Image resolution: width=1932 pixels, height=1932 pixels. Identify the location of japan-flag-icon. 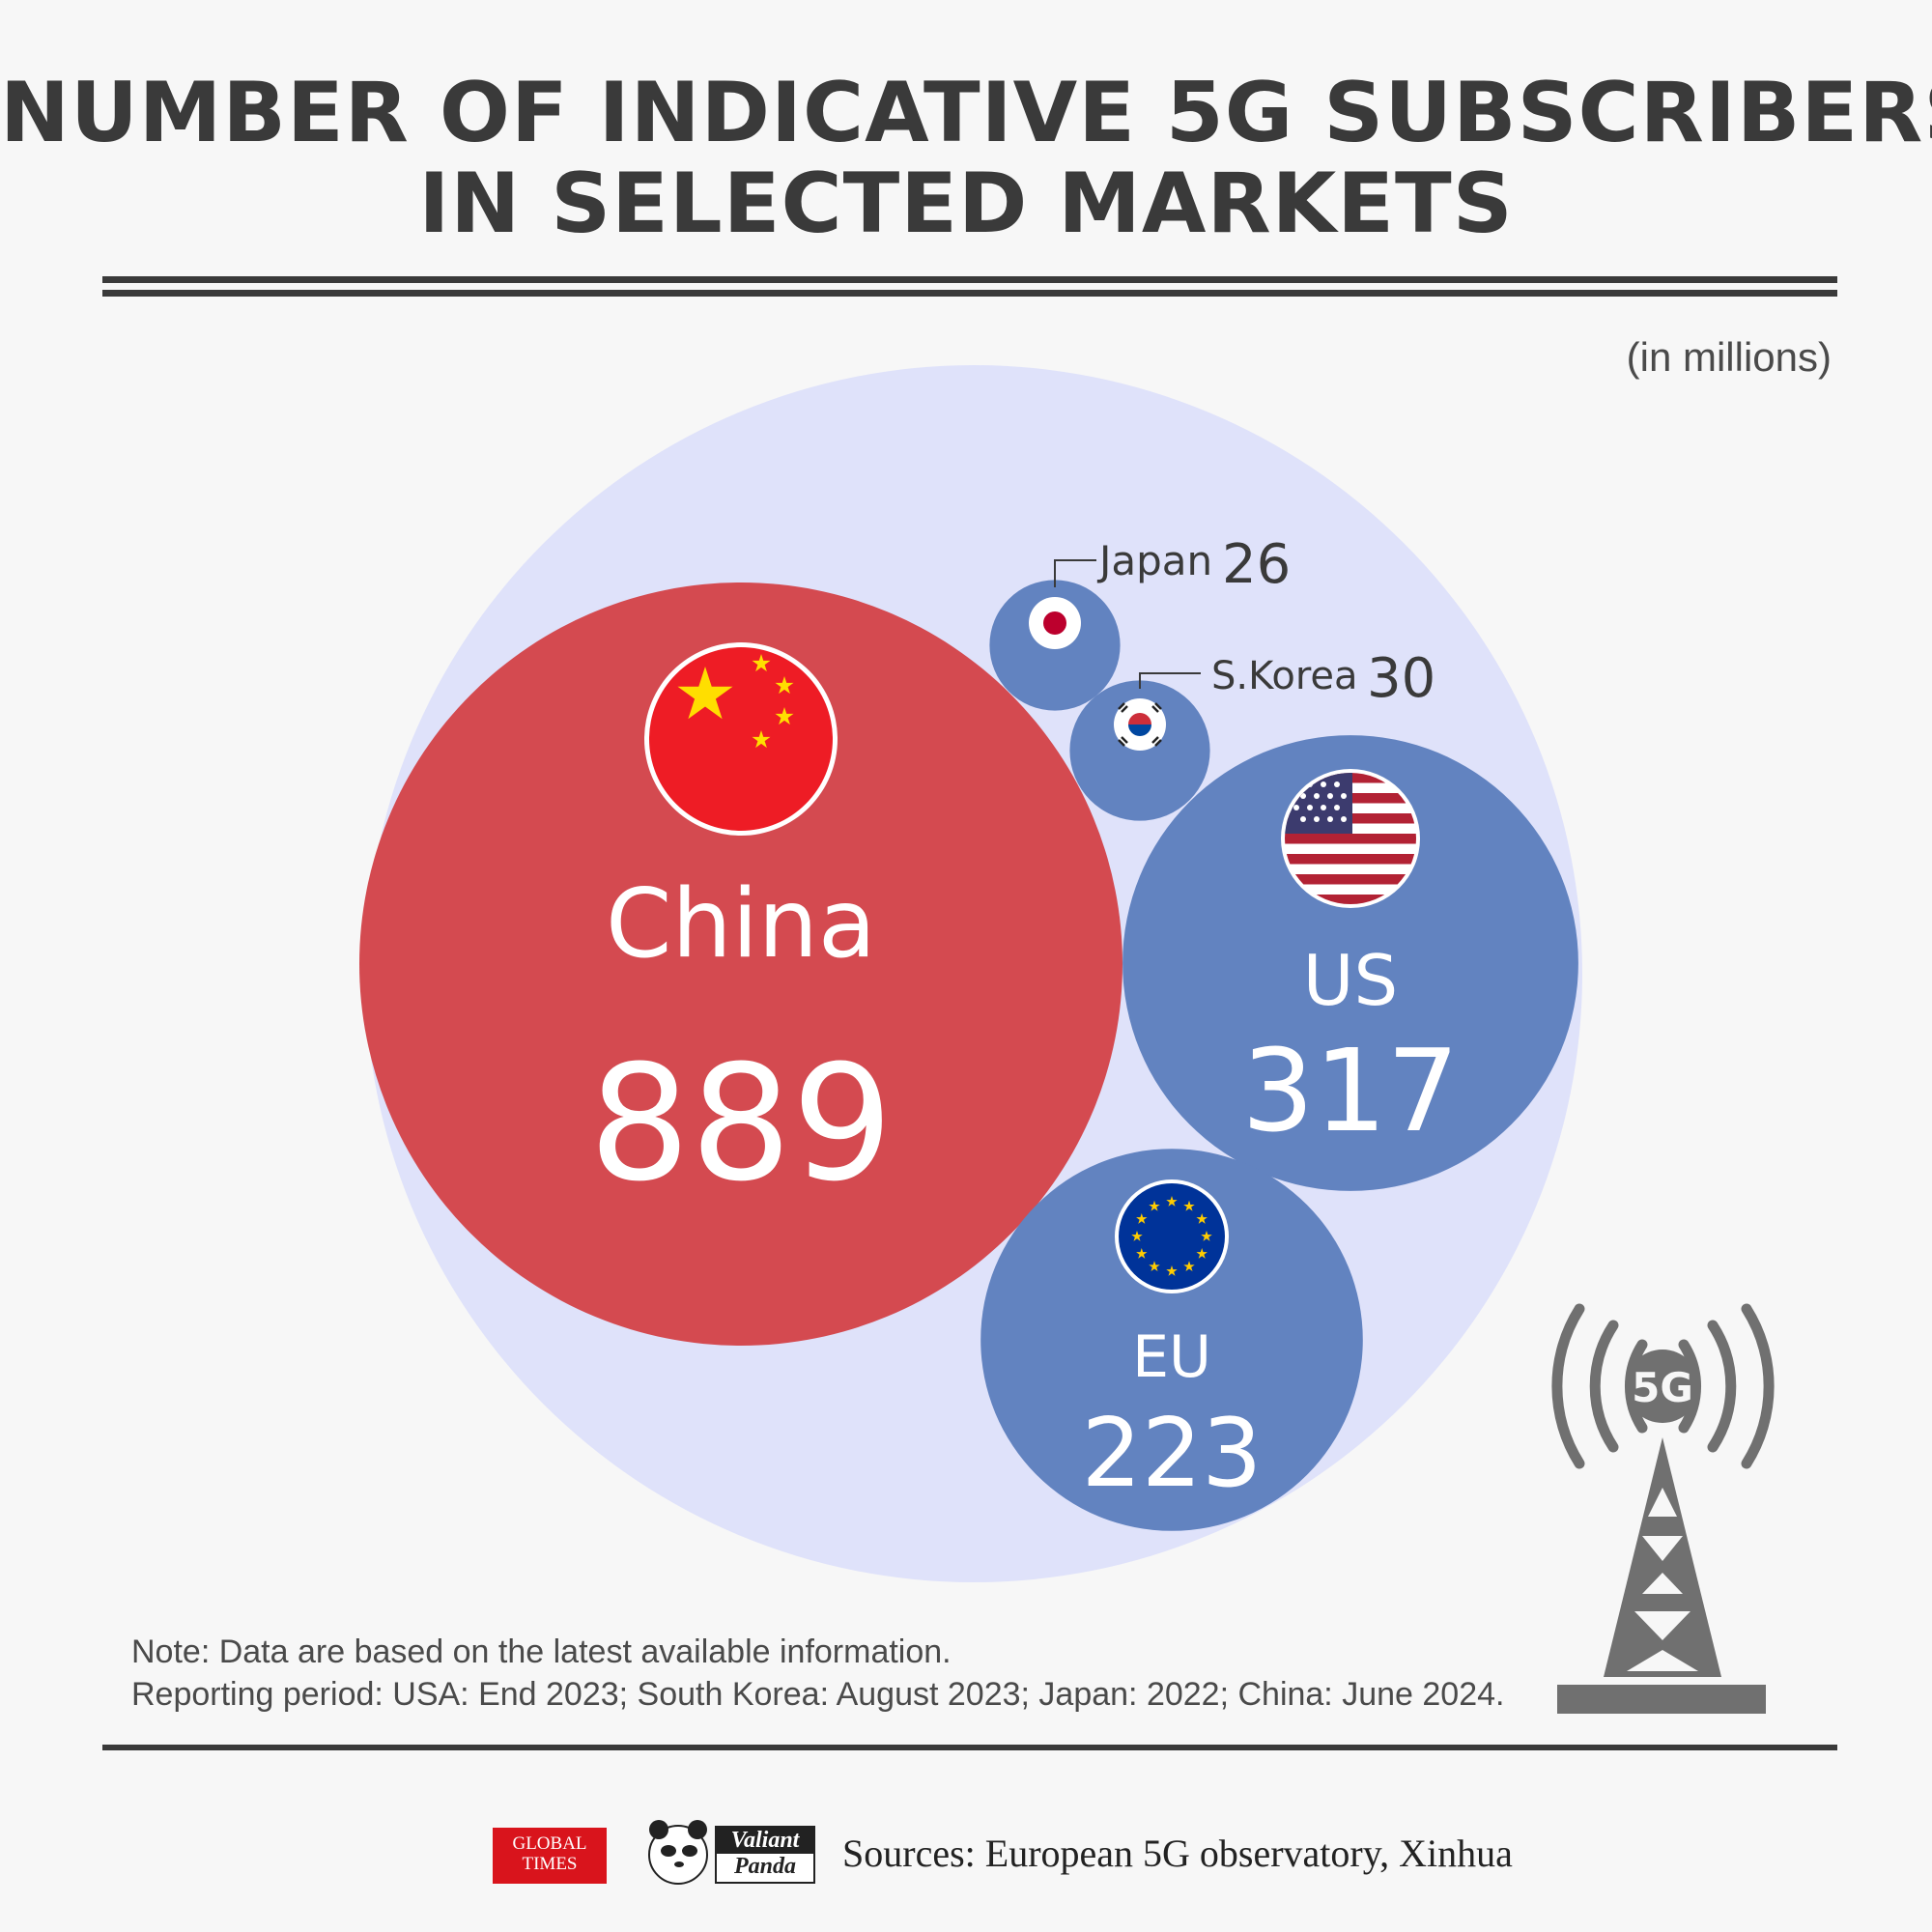
(1055, 623).